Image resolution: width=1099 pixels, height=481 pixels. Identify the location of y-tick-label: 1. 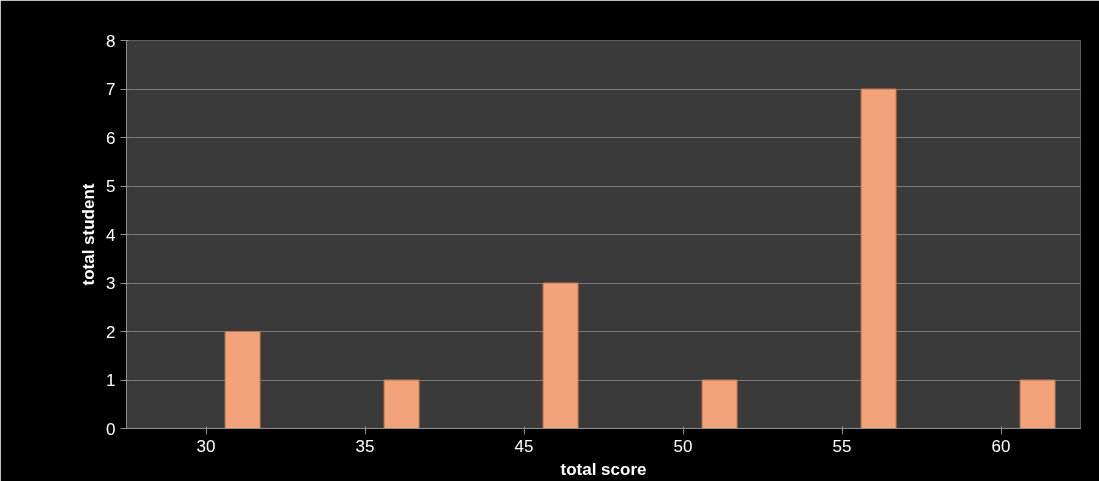
(111, 380).